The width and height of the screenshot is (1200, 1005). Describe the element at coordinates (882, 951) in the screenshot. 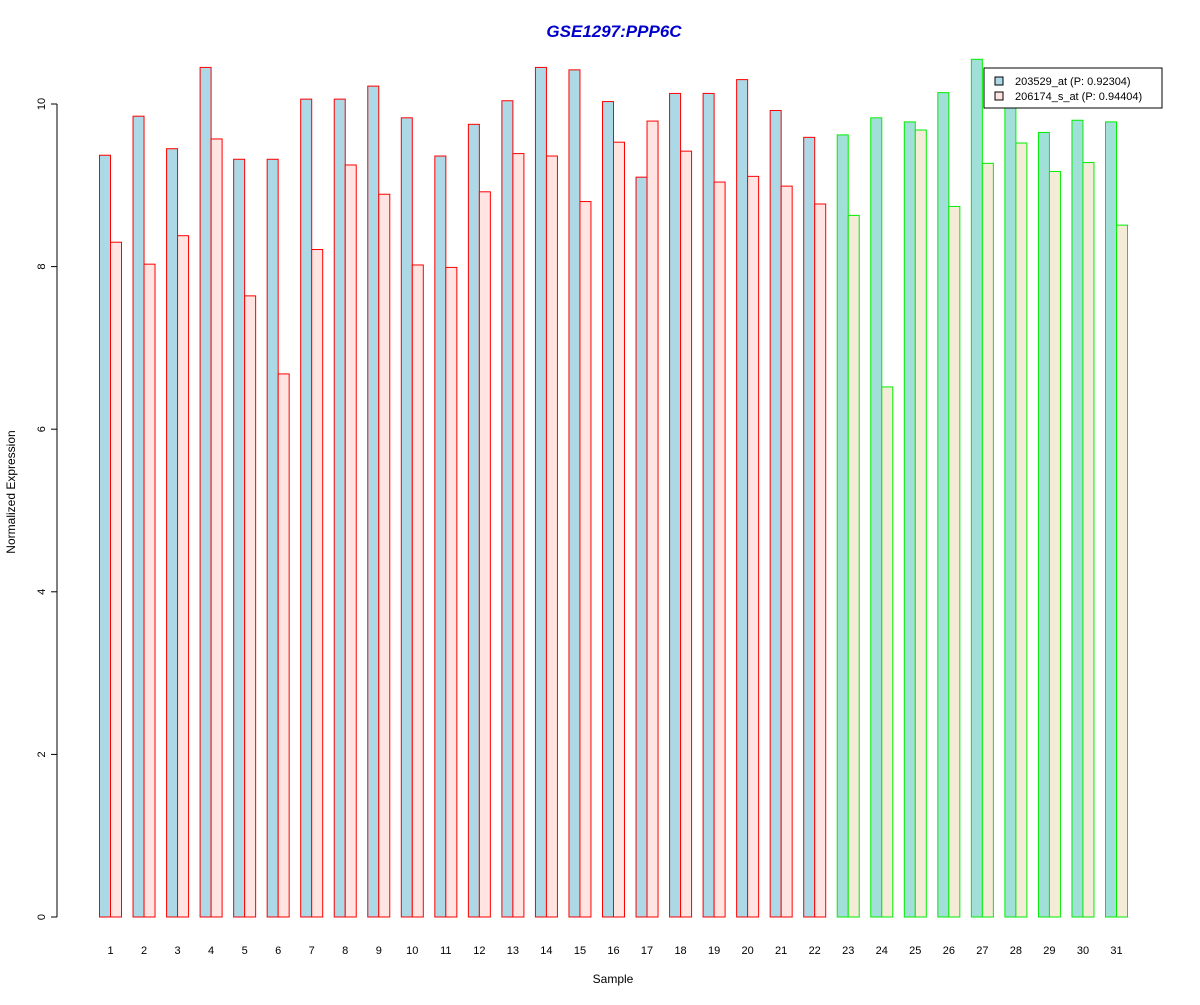

I see `x-tick-label: 24` at that location.